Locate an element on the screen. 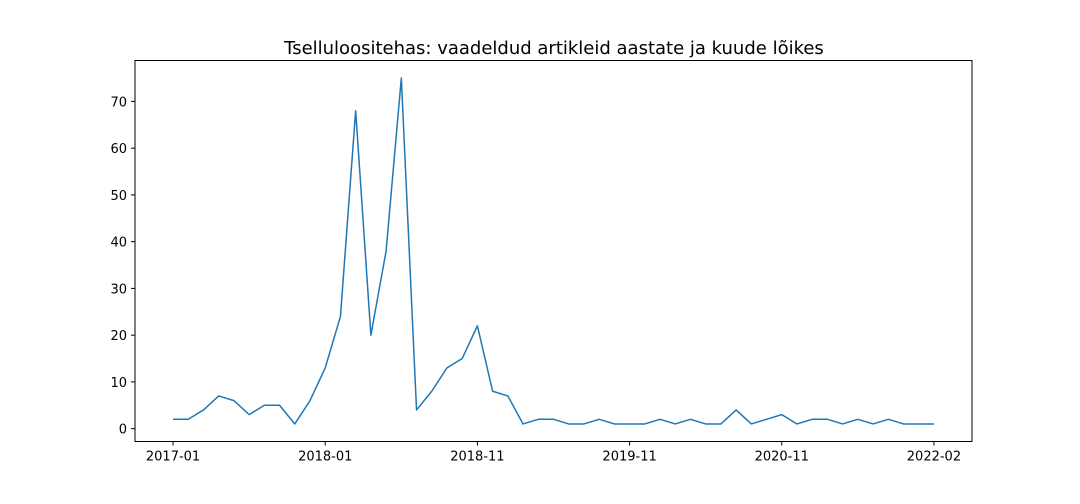 This screenshot has height=504, width=1080. y-tick-label: 70 is located at coordinates (118, 102).